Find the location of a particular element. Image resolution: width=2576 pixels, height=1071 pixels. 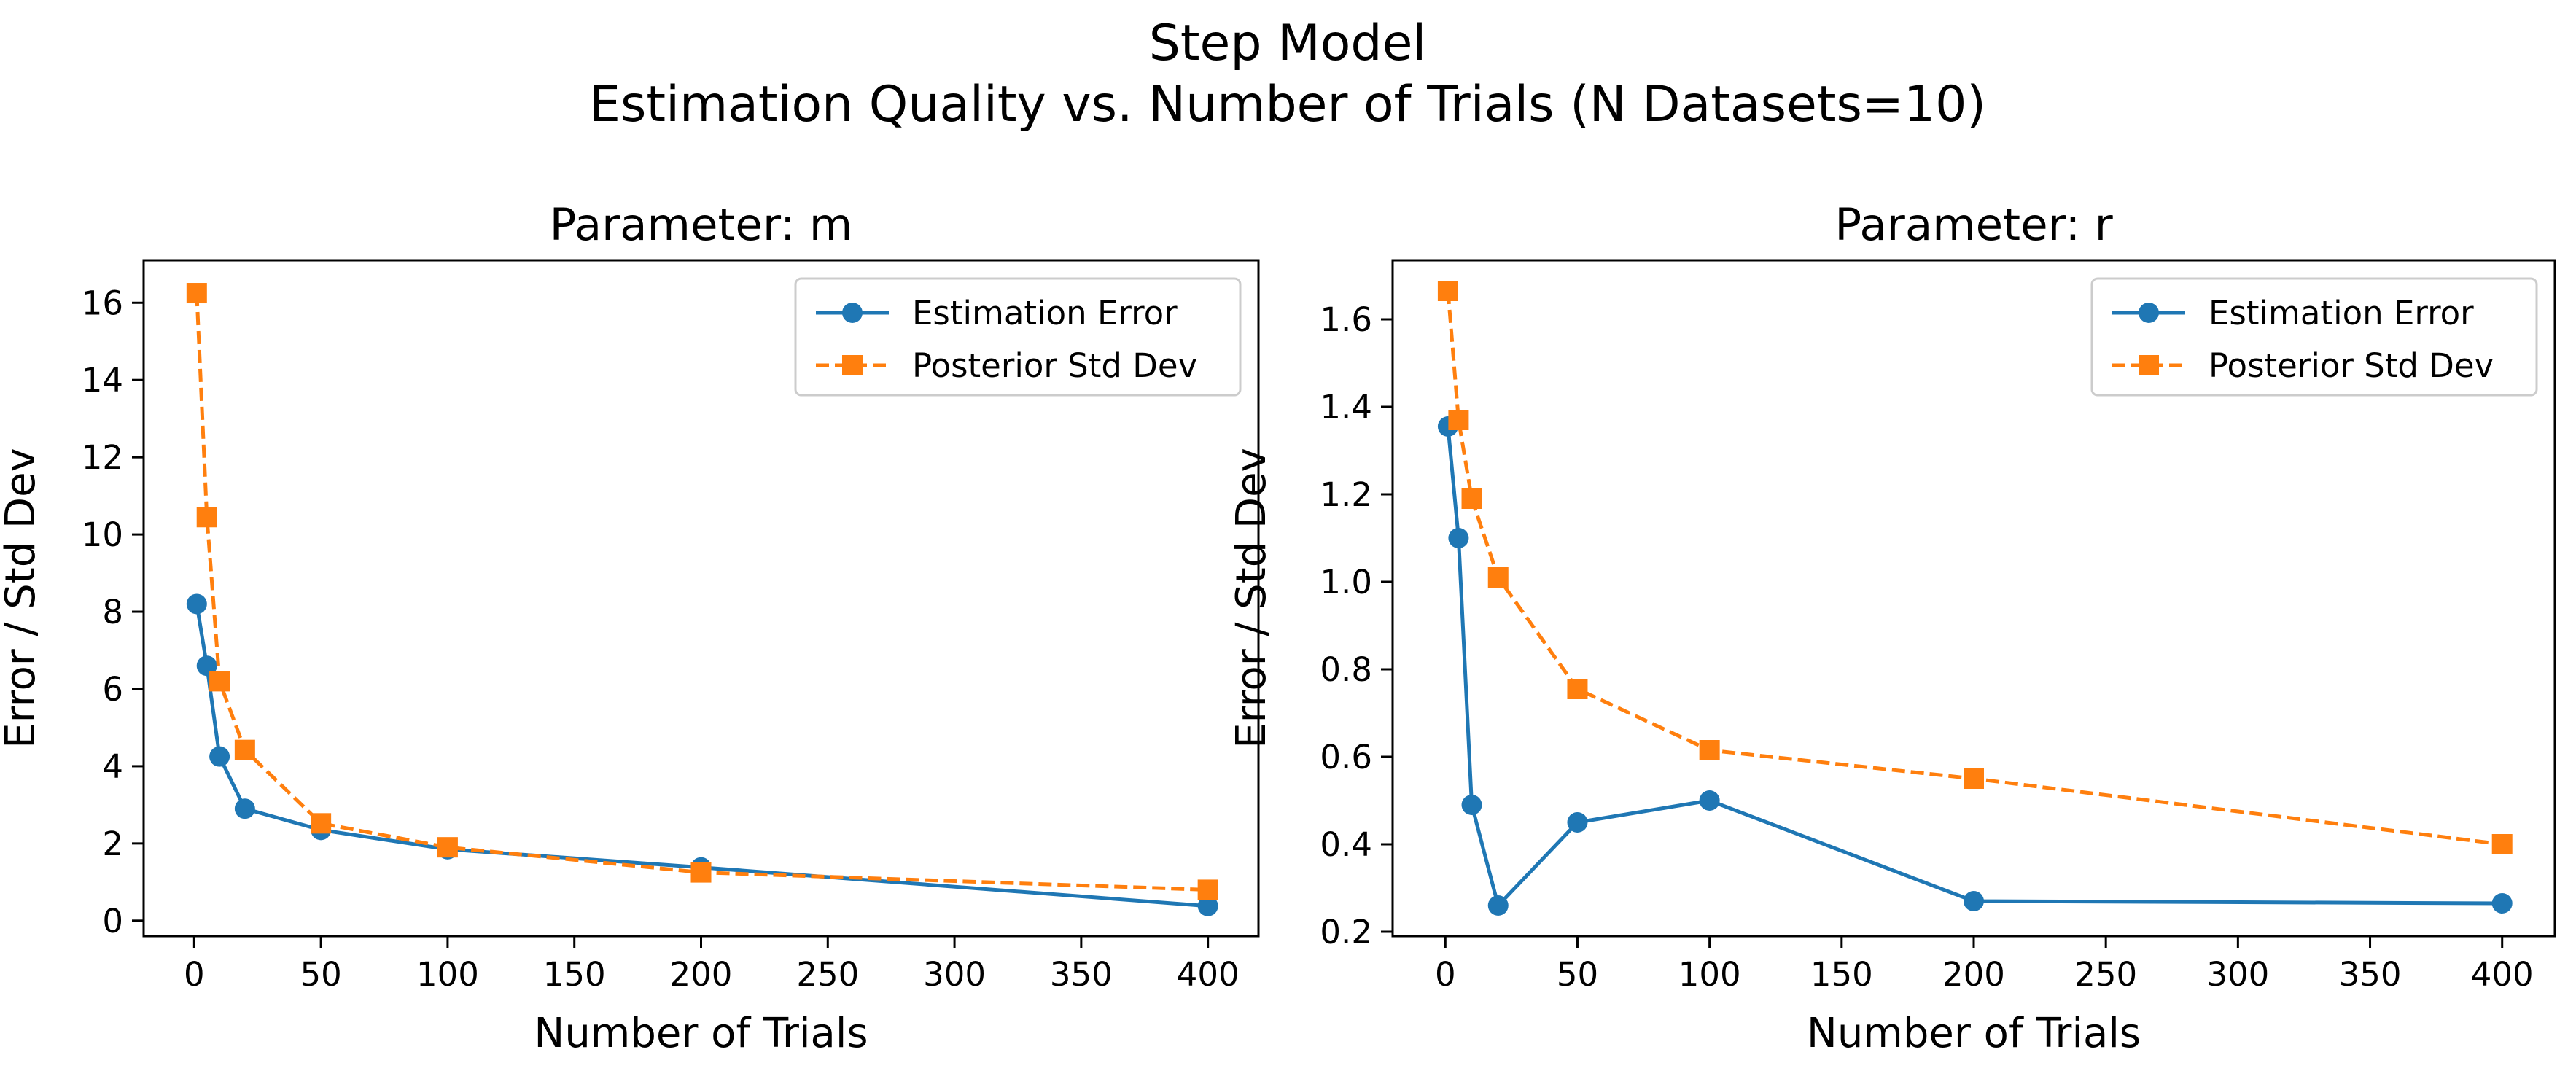

y-tick-label: 14 is located at coordinates (102, 380).